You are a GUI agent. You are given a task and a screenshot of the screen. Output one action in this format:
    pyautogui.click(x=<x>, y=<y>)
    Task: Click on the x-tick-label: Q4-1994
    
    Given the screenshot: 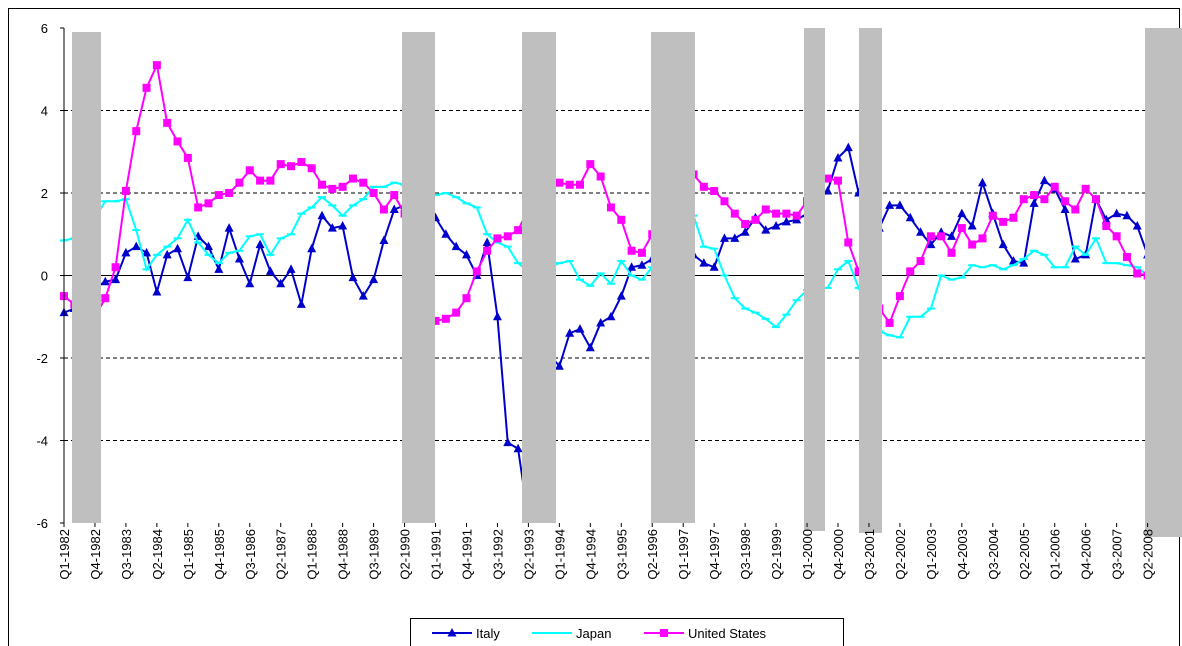 What is the action you would take?
    pyautogui.click(x=590, y=554)
    